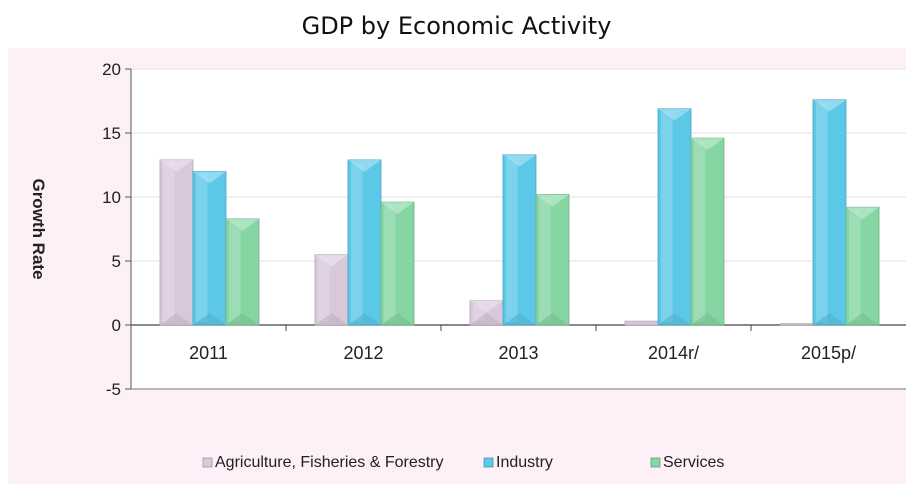 The height and width of the screenshot is (486, 913). What do you see at coordinates (113, 389) in the screenshot?
I see `y-tick-label: -5` at bounding box center [113, 389].